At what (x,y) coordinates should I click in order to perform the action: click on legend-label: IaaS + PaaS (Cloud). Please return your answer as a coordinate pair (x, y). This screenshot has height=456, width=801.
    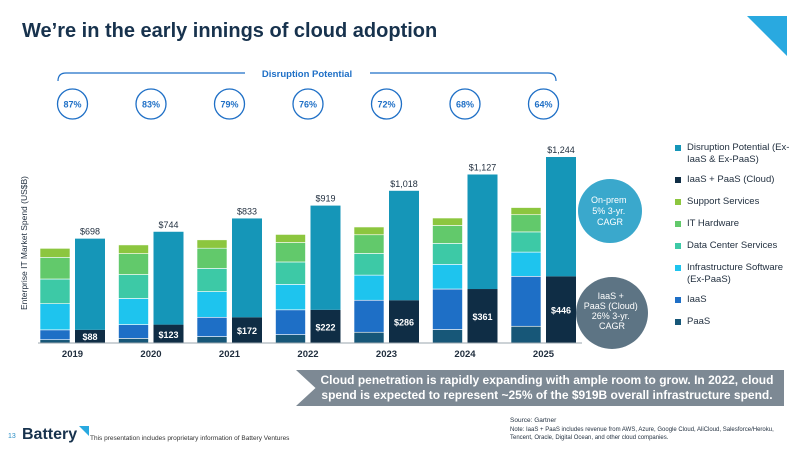
    Looking at the image, I should click on (731, 179).